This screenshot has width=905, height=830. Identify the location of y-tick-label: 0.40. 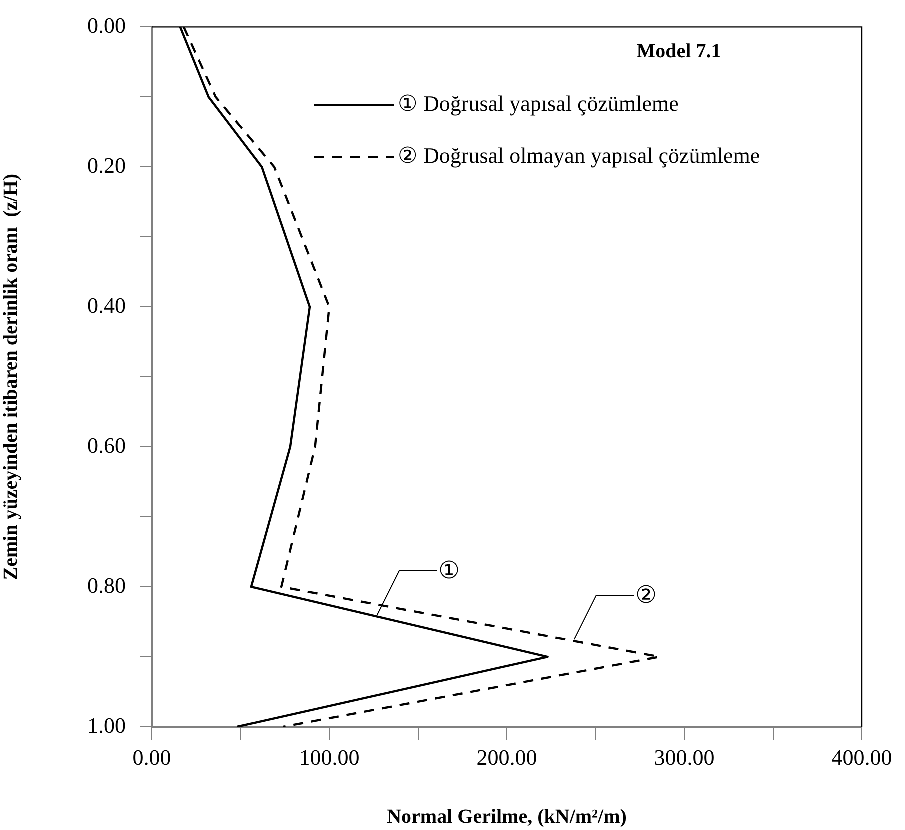
(107, 305).